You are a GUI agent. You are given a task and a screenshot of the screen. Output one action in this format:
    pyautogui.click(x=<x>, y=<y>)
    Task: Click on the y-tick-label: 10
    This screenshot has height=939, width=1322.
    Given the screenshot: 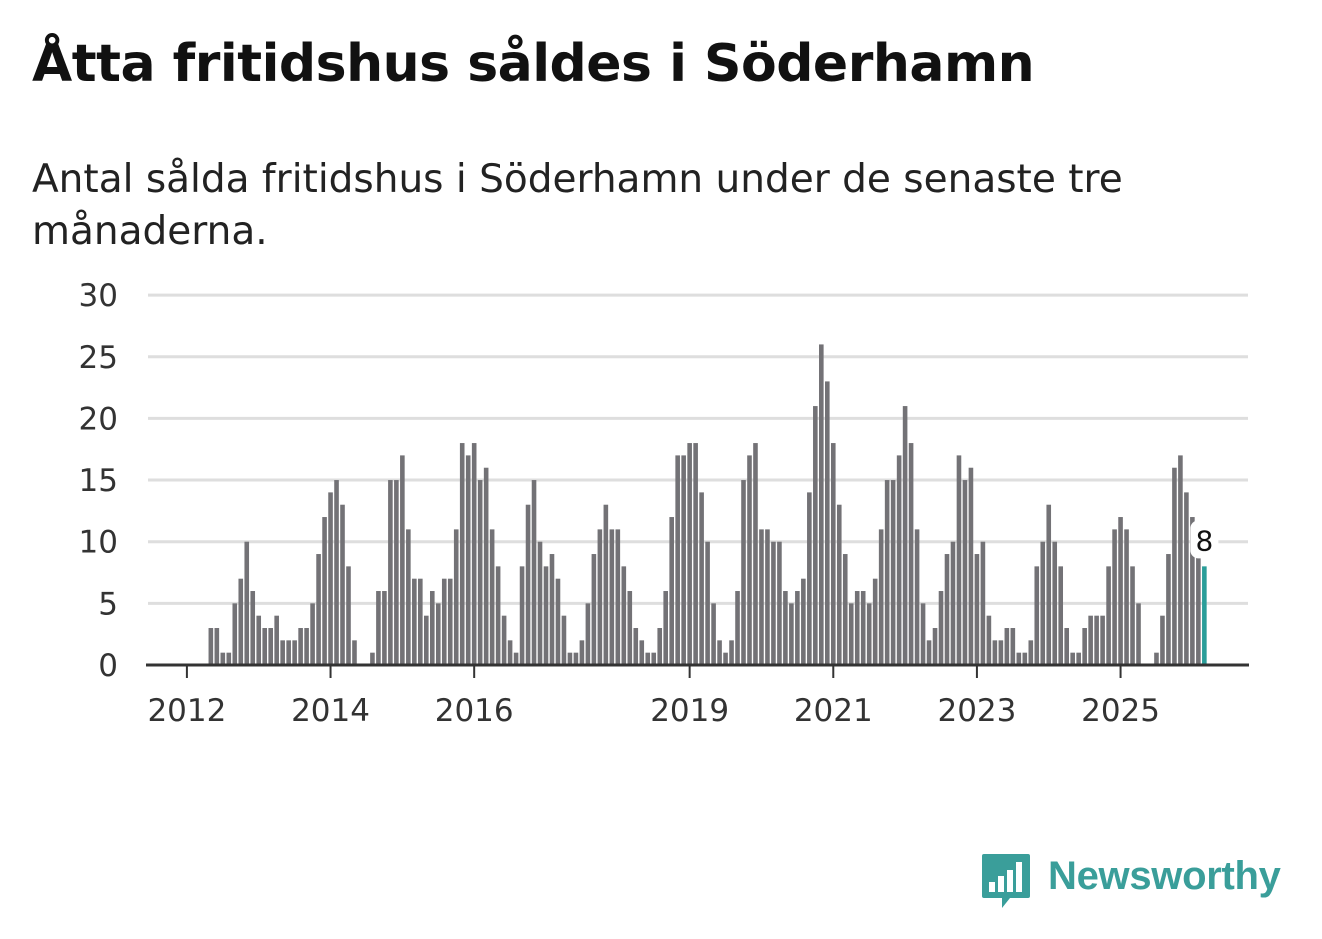 What is the action you would take?
    pyautogui.click(x=98, y=543)
    